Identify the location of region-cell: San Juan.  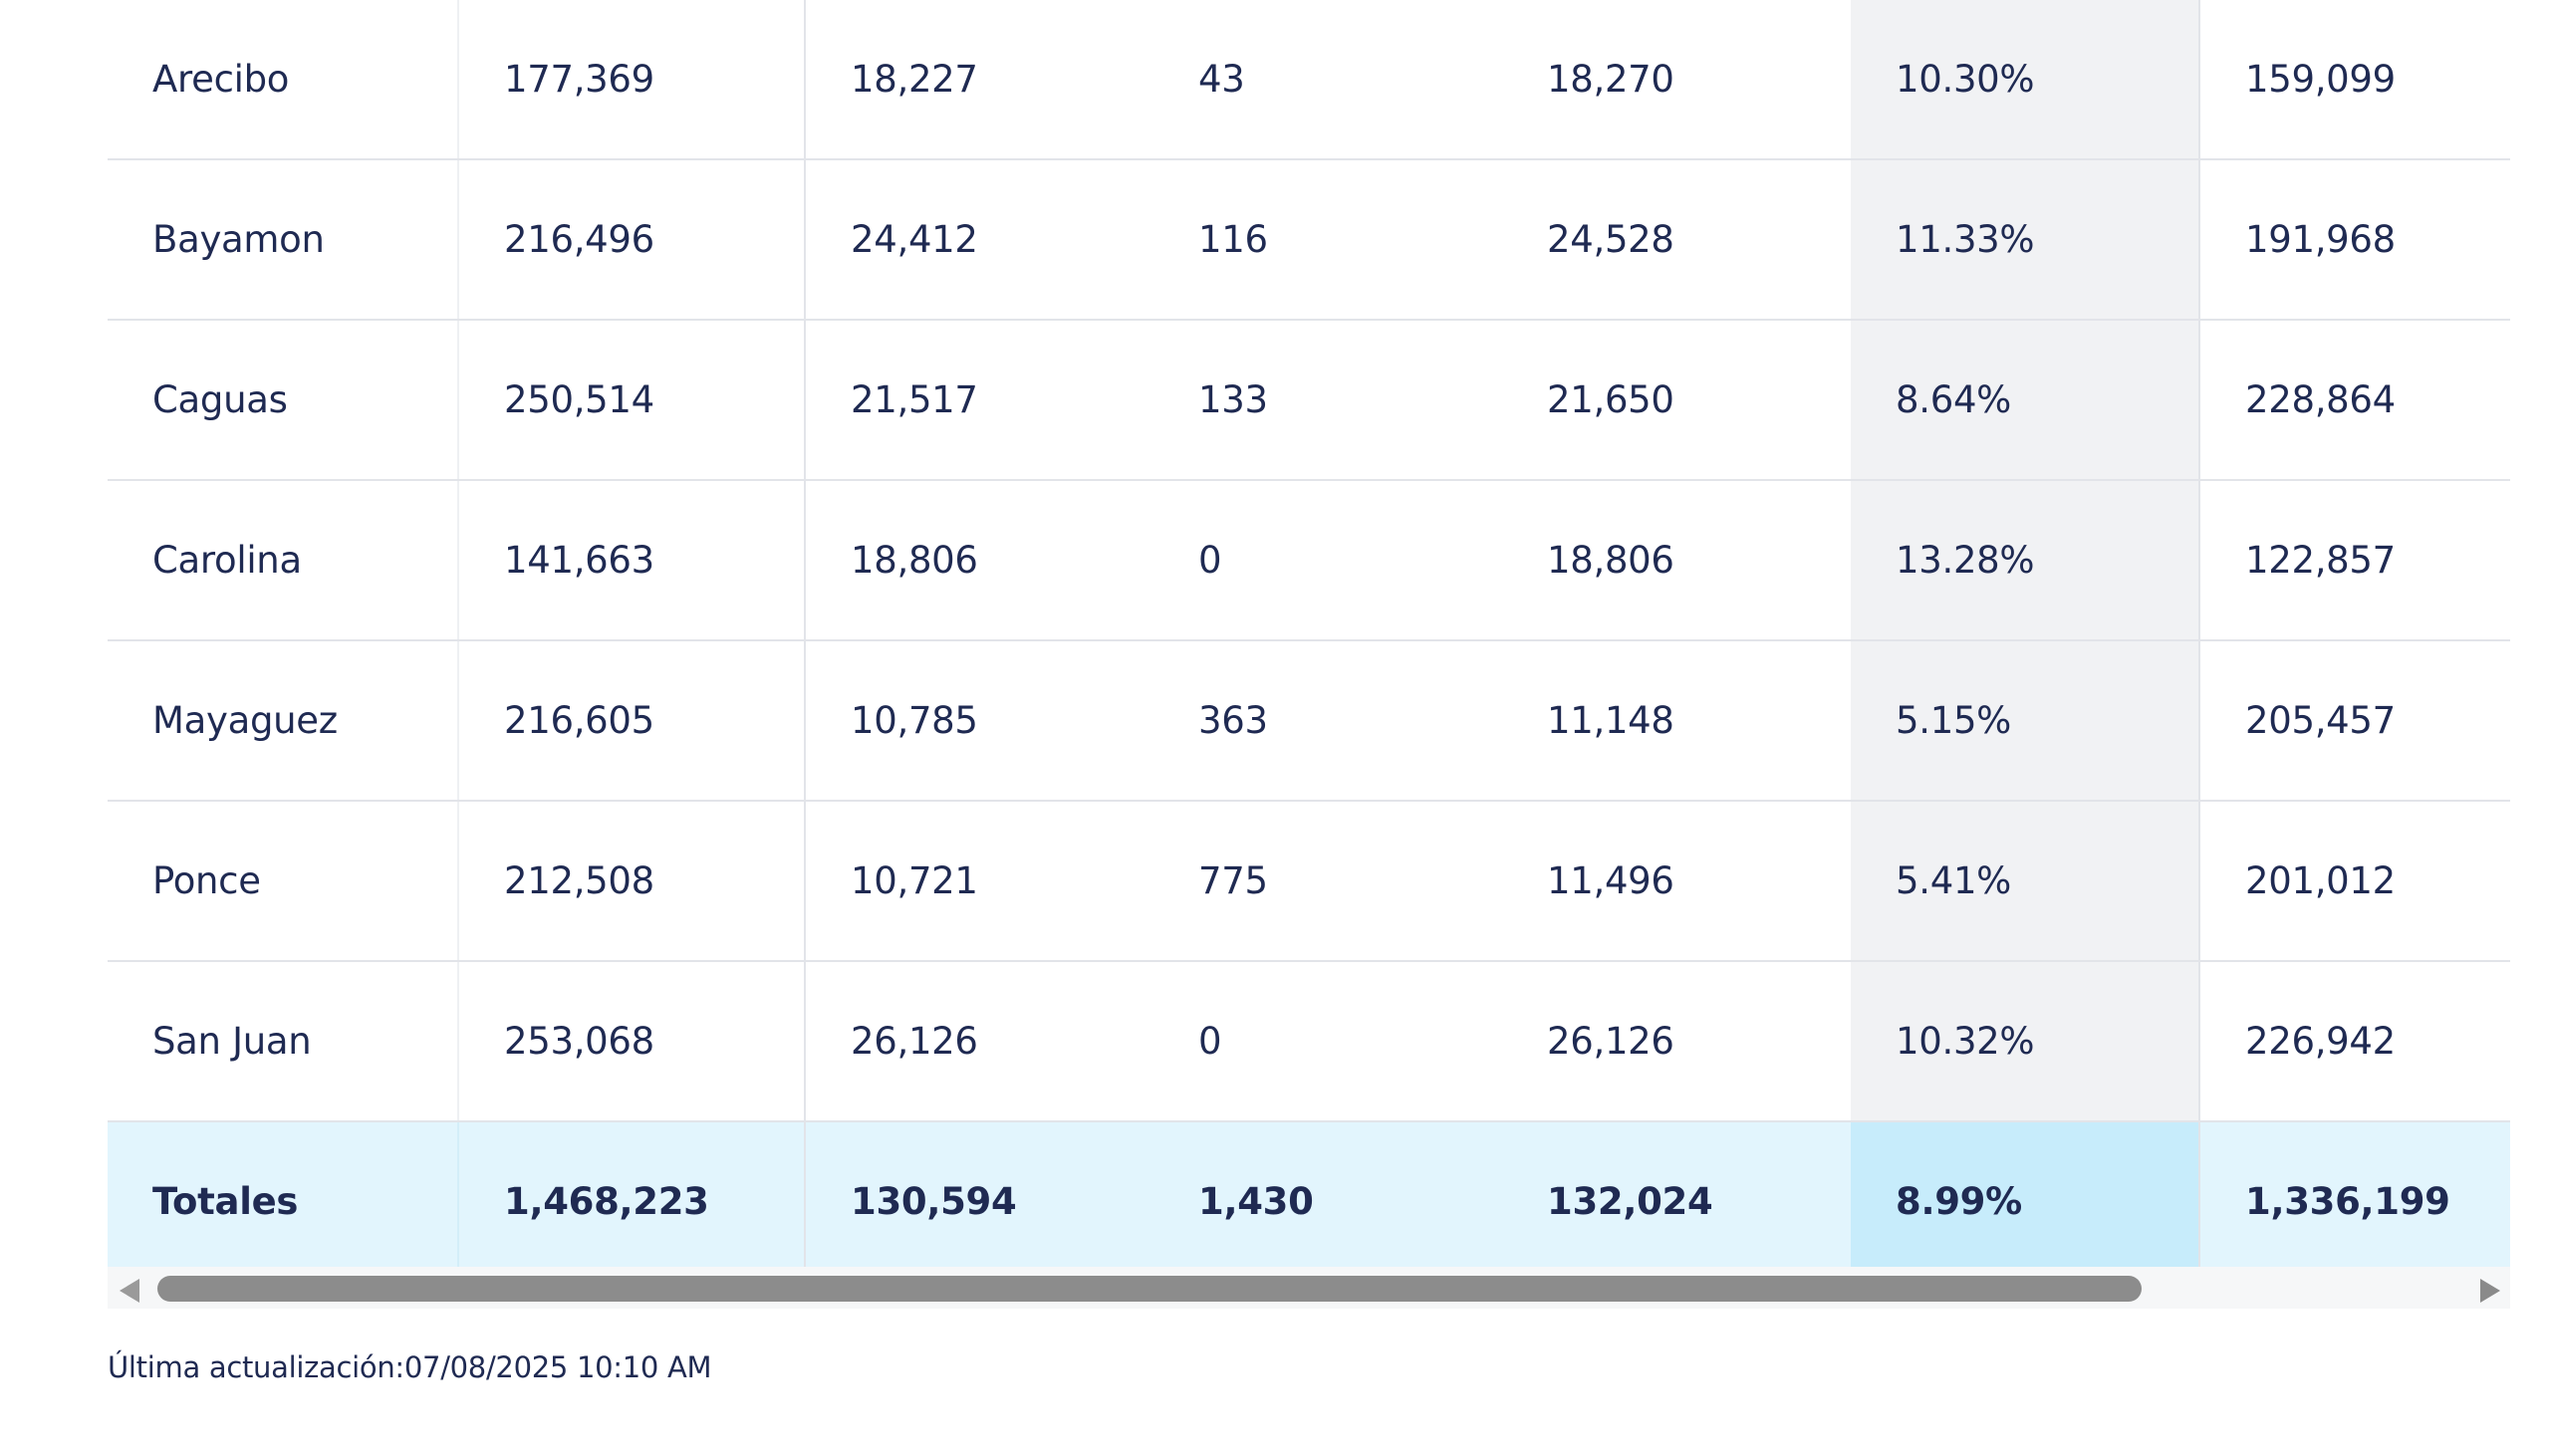
(283, 1041).